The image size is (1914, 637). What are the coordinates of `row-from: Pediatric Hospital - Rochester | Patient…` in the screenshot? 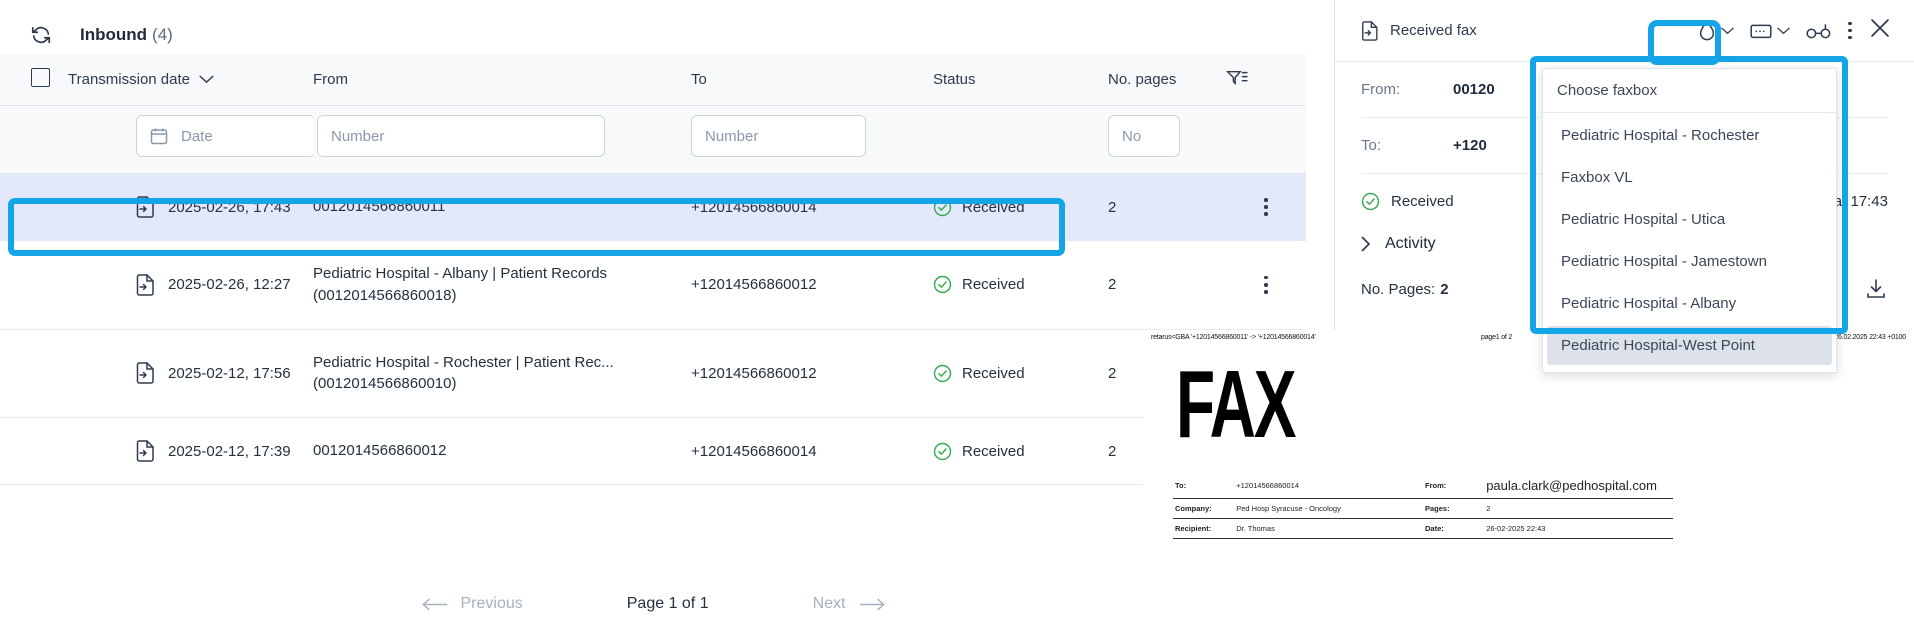 It's located at (463, 362).